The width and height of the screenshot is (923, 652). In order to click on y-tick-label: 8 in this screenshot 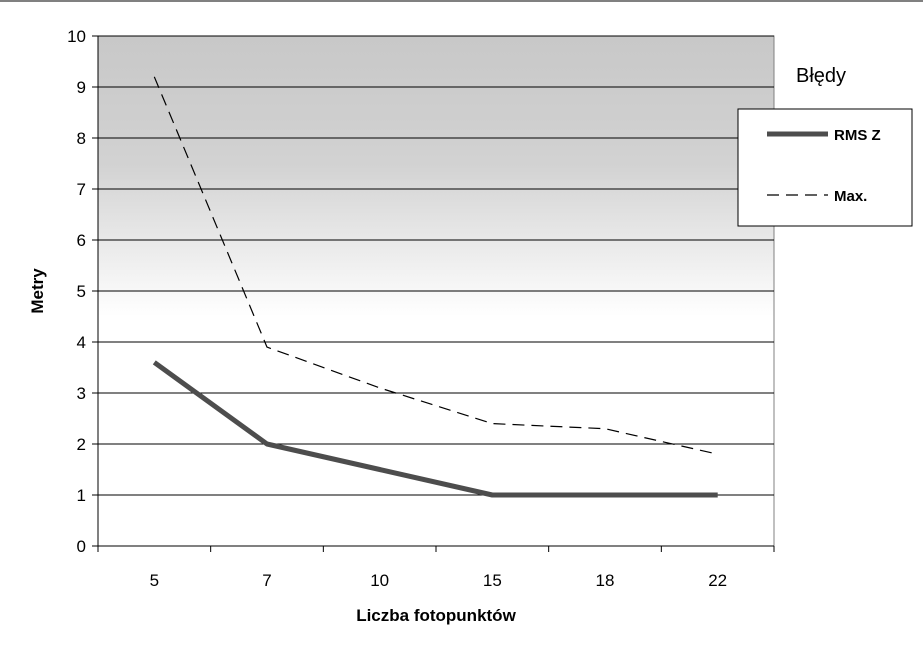, I will do `click(81, 138)`.